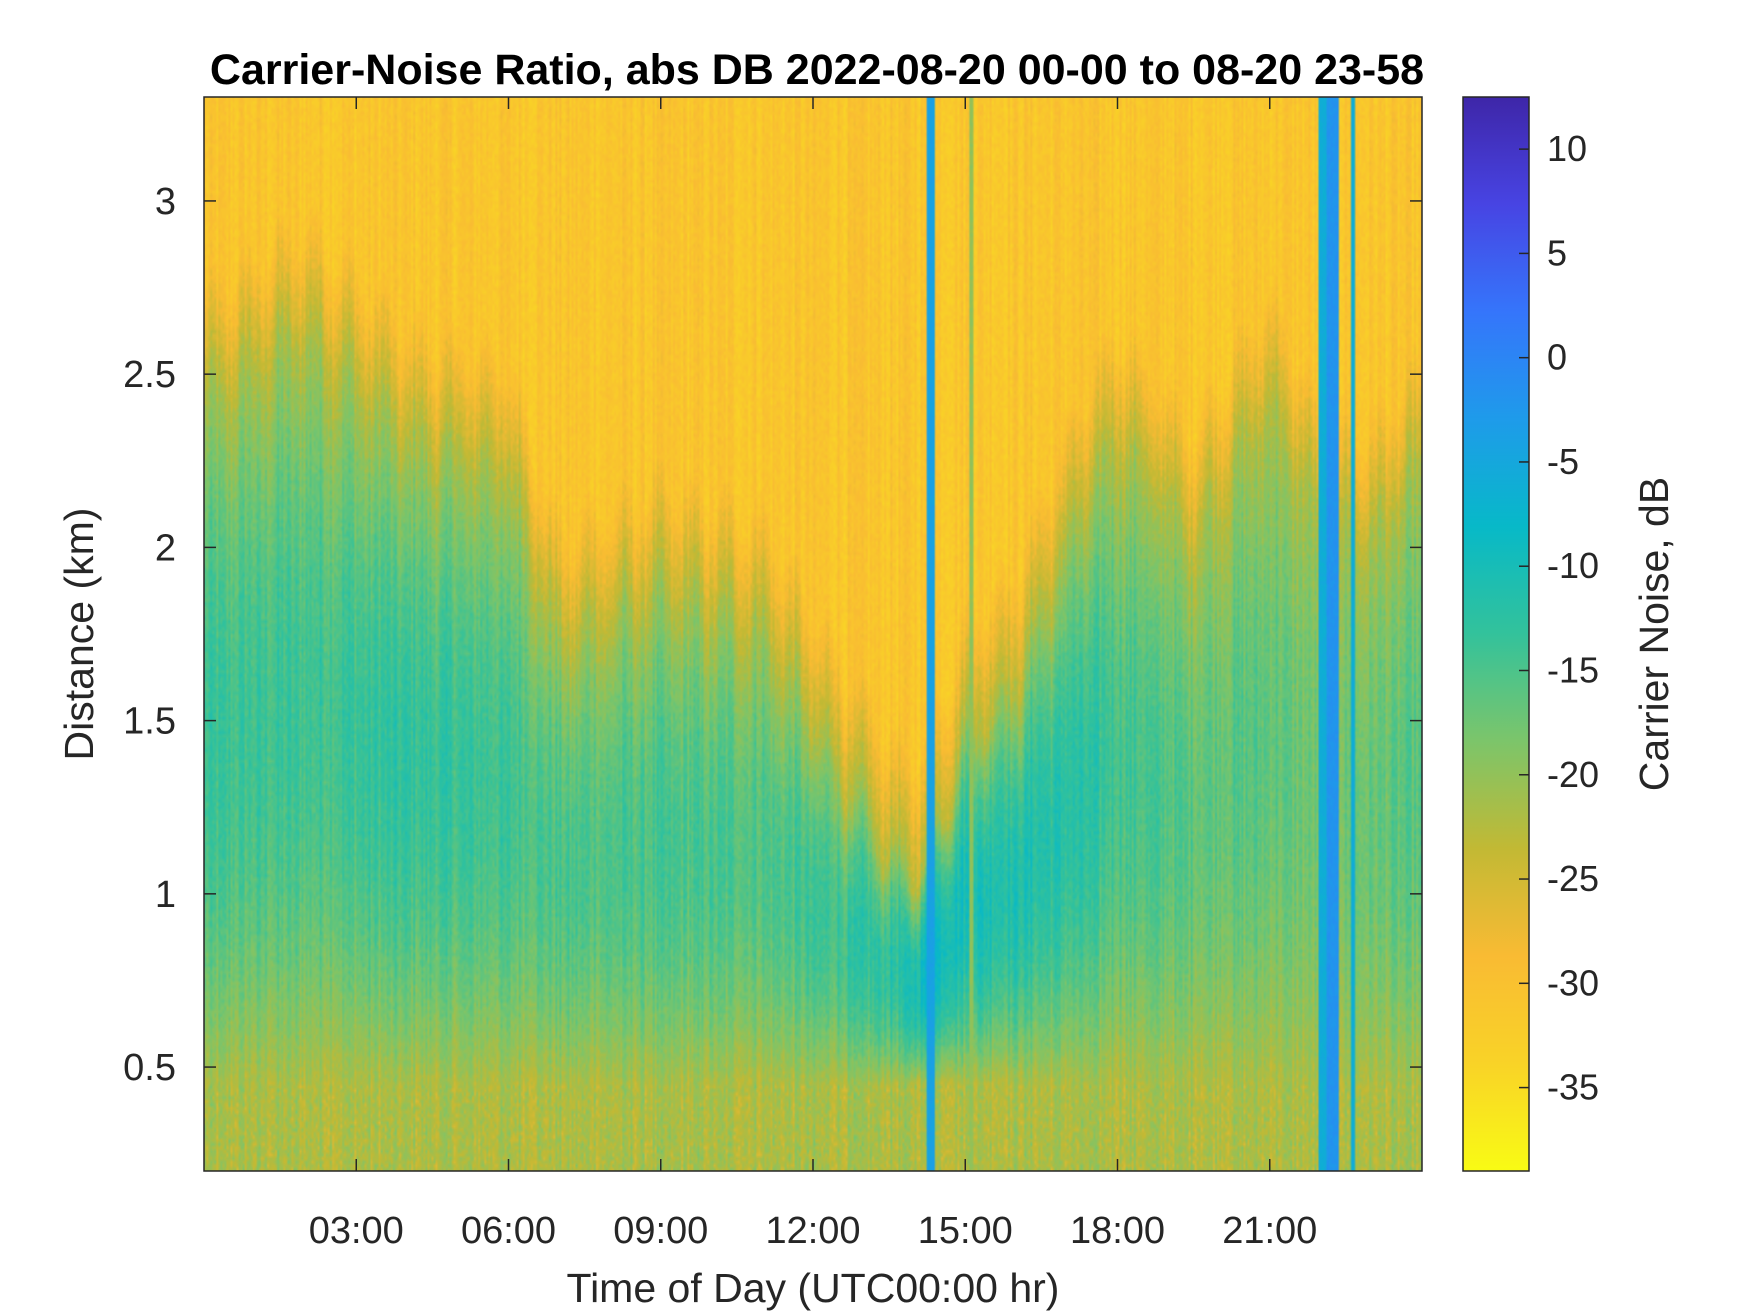 Image resolution: width=1750 pixels, height=1313 pixels. Describe the element at coordinates (149, 375) in the screenshot. I see `y-tick-label: 2.5` at that location.